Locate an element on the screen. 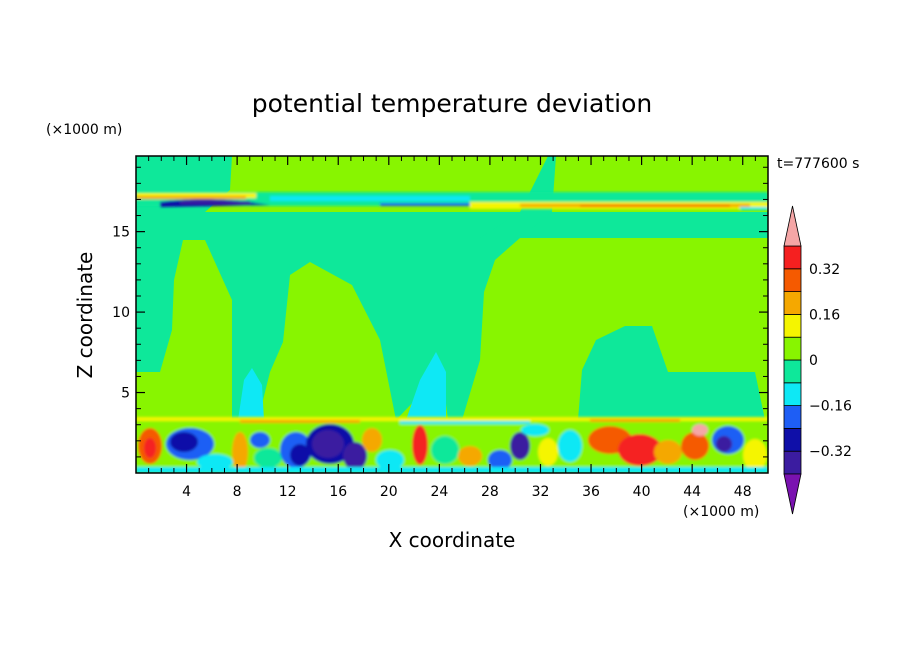 This screenshot has width=904, height=654. x-tick-label: 28 is located at coordinates (490, 492).